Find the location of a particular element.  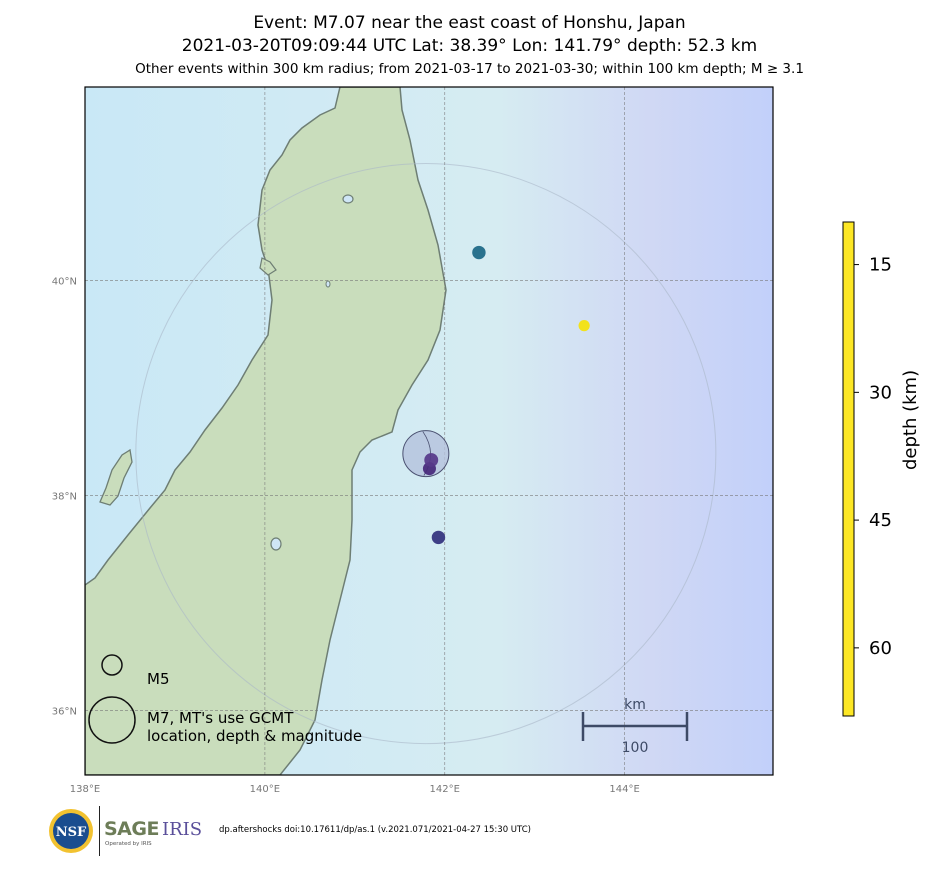

colorbar-tick-label: 60 is located at coordinates (880, 648).